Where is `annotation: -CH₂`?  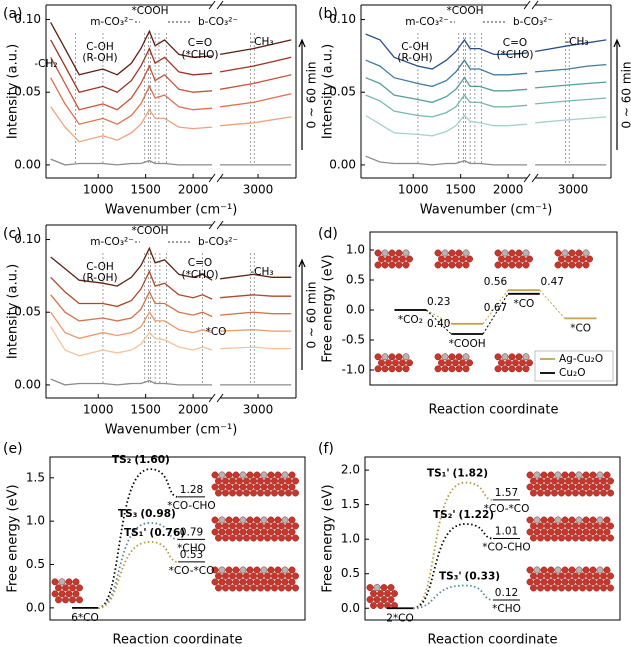 annotation: -CH₂ is located at coordinates (45, 64).